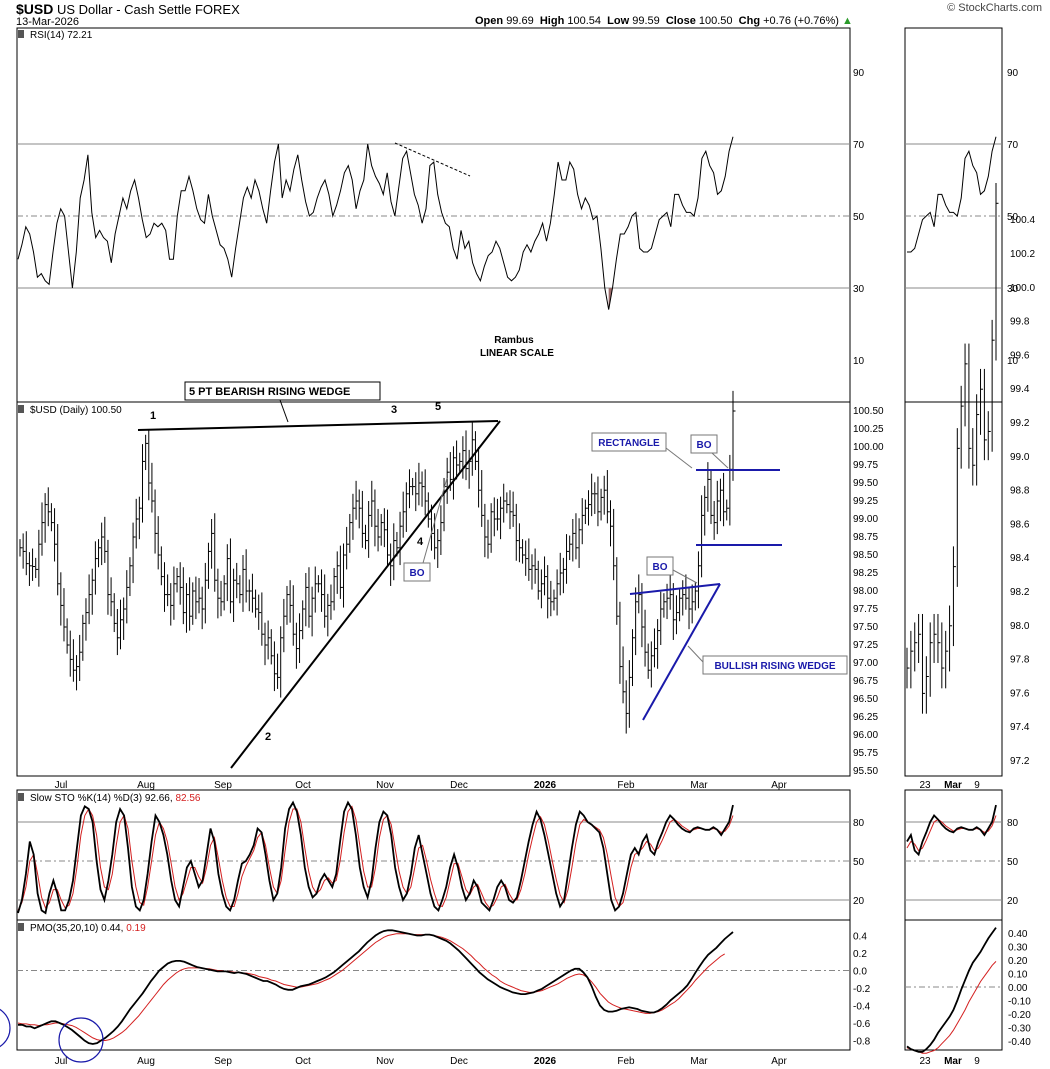  I want to click on pmo-tick-label: -0.4, so click(862, 1007).